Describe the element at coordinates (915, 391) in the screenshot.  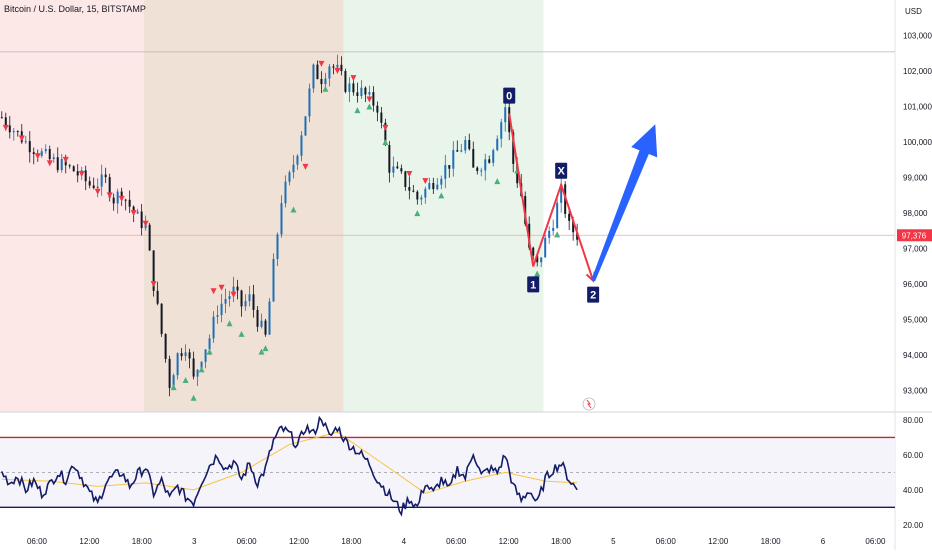
I see `y-tick-label: 93,000` at that location.